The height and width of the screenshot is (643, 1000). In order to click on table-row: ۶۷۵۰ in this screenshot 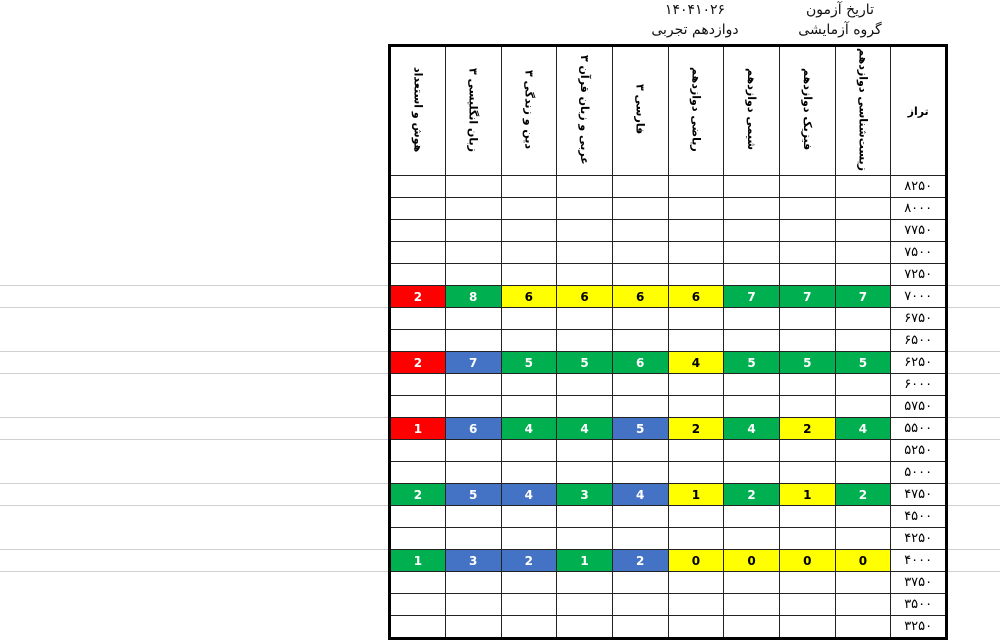, I will do `click(668, 318)`.